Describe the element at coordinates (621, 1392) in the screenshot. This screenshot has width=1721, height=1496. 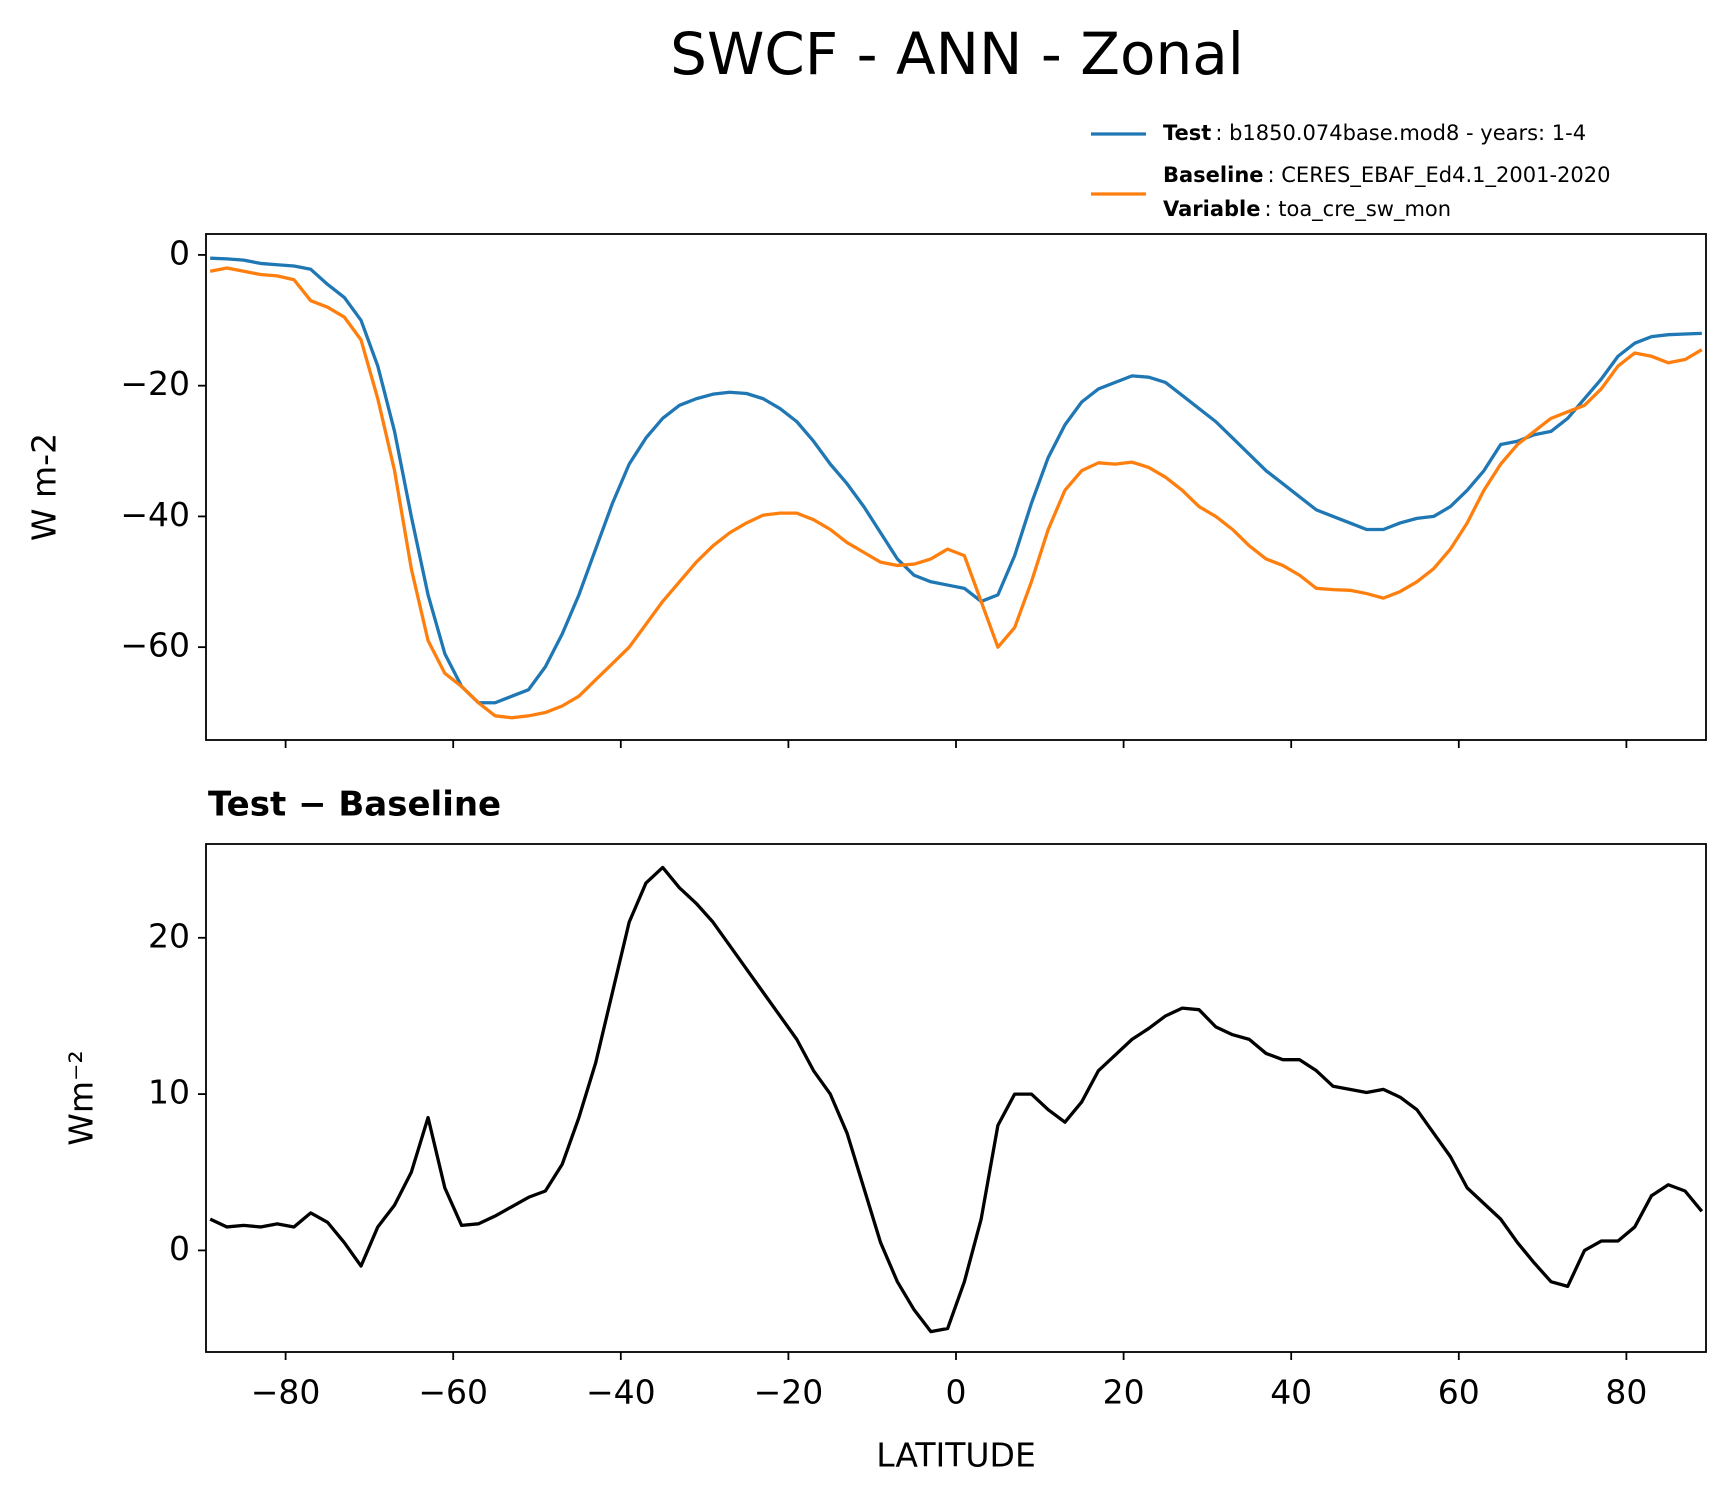
I see `x-tick-label: −40` at that location.